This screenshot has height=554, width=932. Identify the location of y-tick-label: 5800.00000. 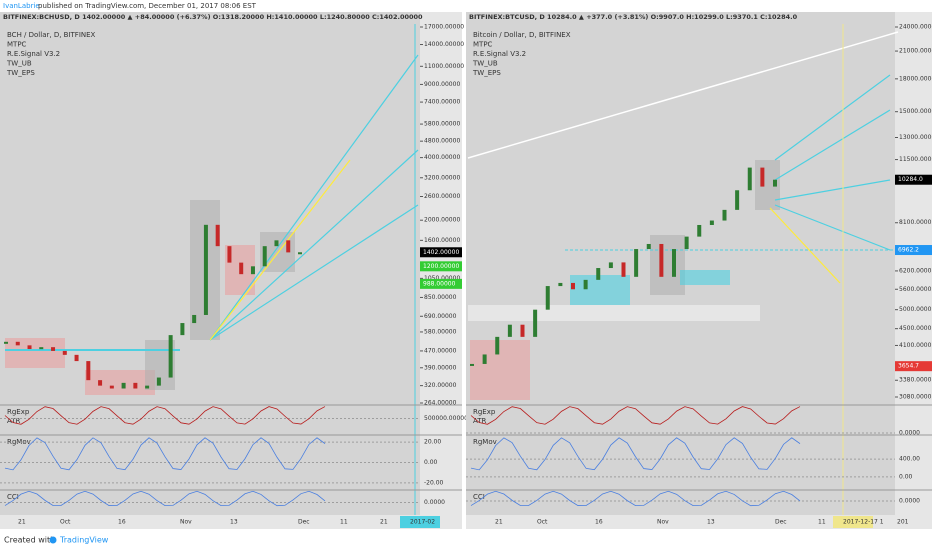
(442, 124).